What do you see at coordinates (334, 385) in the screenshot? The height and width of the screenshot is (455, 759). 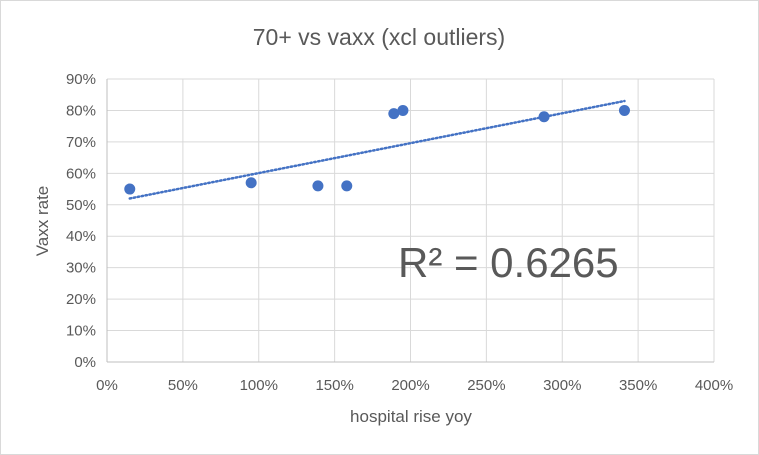 I see `x-tick-label: 150%` at bounding box center [334, 385].